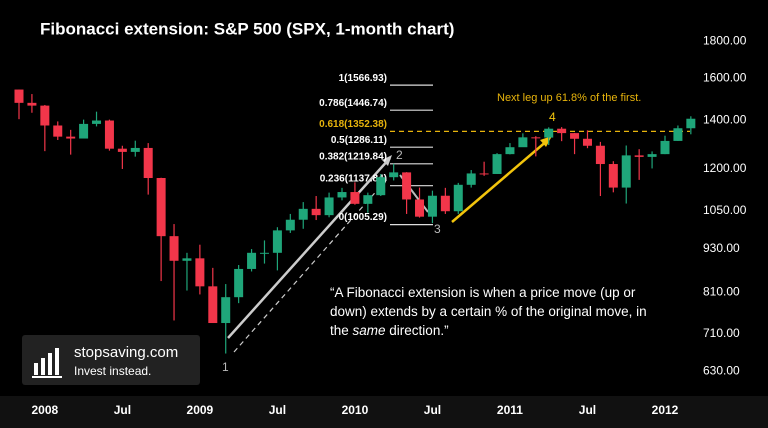 The width and height of the screenshot is (768, 428). What do you see at coordinates (47, 363) in the screenshot?
I see `logo-icon` at bounding box center [47, 363].